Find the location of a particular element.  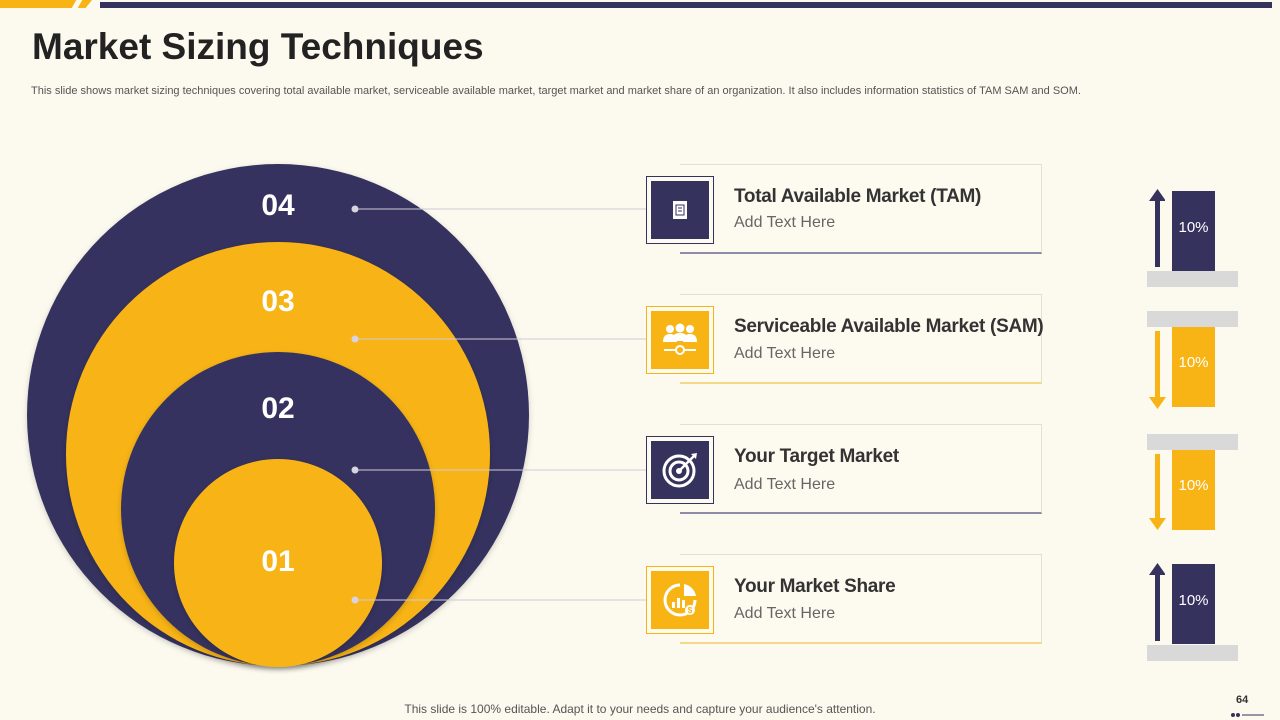

percent-bar-target is located at coordinates (1193, 490).